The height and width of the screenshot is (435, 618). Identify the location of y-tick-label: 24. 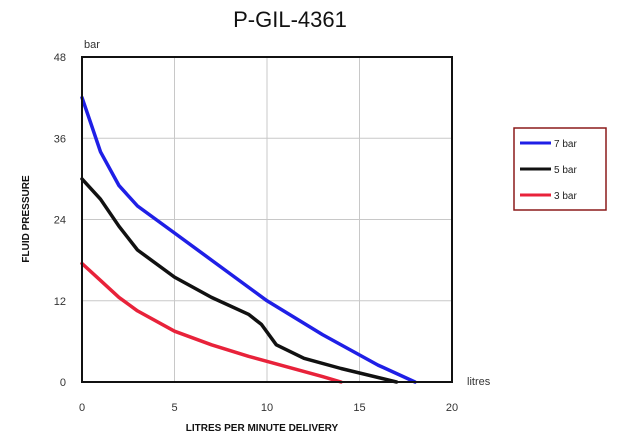
(60, 221).